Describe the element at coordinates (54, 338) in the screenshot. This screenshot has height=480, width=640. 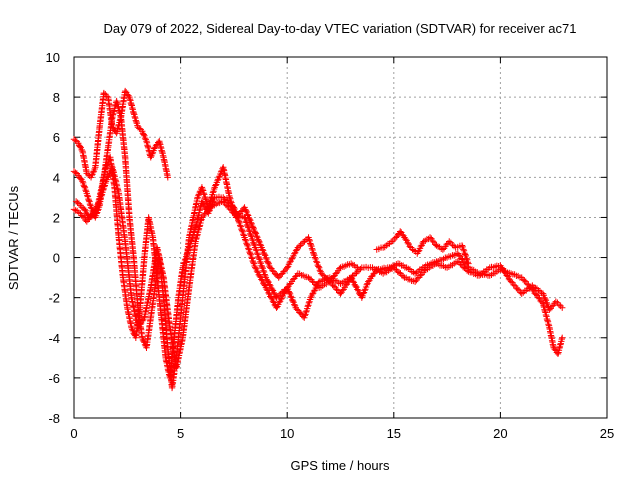
I see `y-tick-label: -4` at that location.